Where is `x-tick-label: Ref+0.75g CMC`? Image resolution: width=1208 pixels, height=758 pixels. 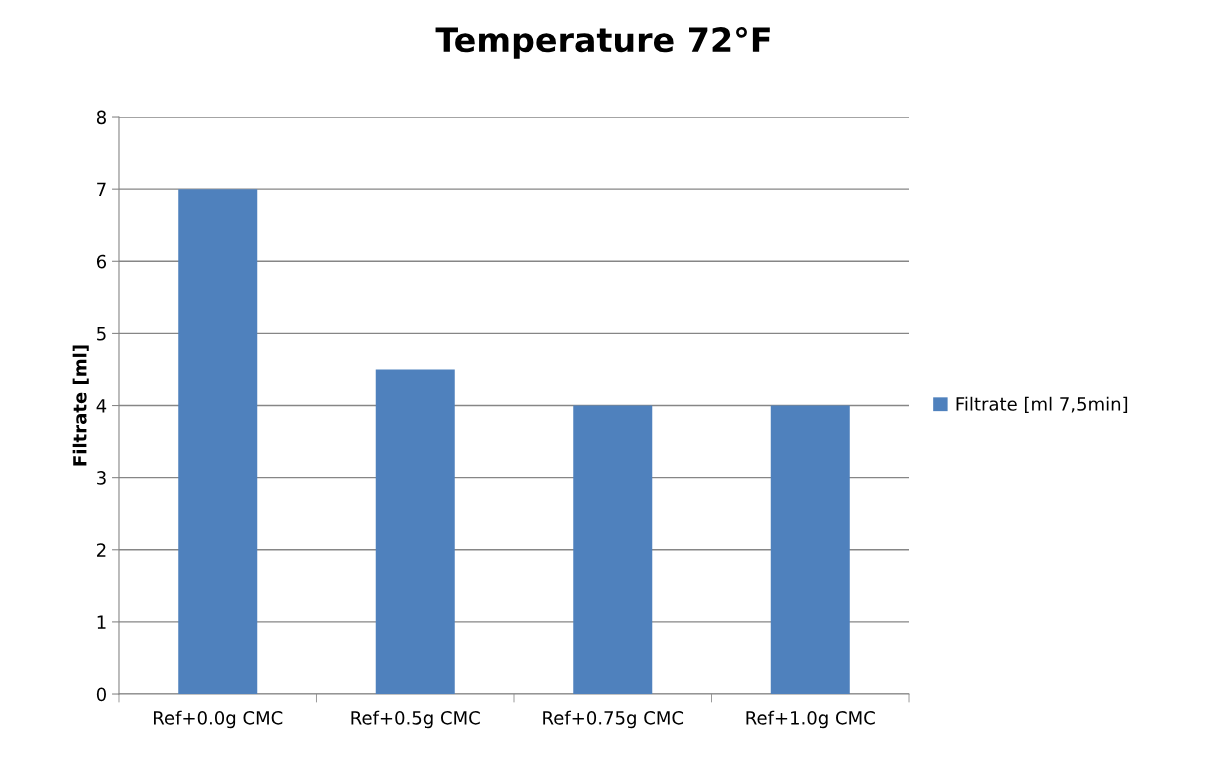 x-tick-label: Ref+0.75g CMC is located at coordinates (613, 719).